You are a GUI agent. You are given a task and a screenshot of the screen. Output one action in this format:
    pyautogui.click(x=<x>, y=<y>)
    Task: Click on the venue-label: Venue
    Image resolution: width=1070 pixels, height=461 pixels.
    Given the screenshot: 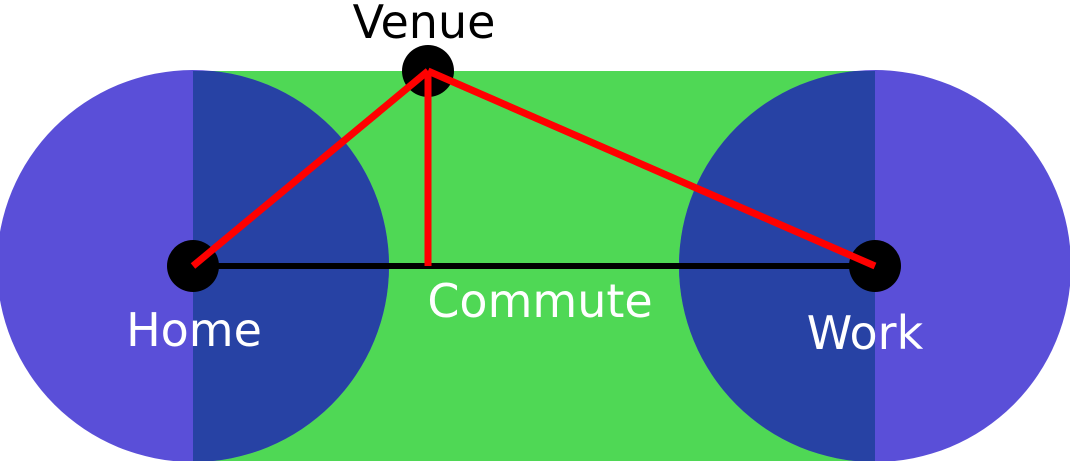 What is the action you would take?
    pyautogui.click(x=424, y=24)
    